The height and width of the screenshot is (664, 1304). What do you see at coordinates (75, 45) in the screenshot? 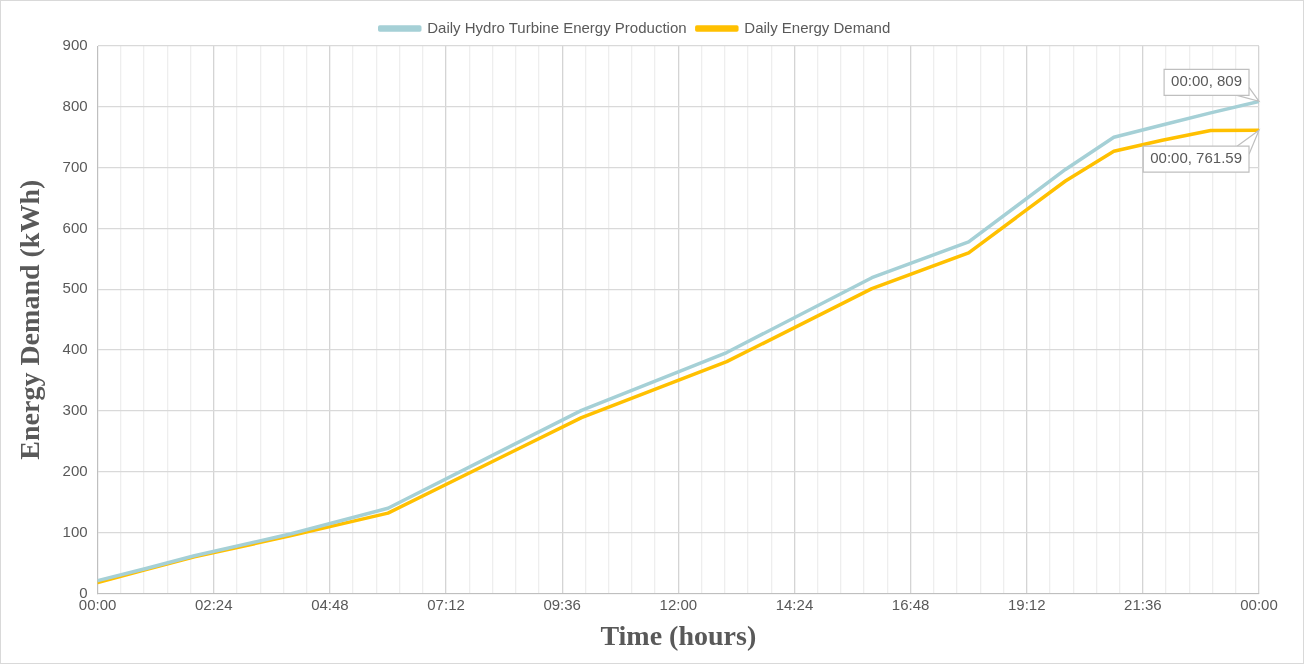
I see `y-tick-label: 900` at bounding box center [75, 45].